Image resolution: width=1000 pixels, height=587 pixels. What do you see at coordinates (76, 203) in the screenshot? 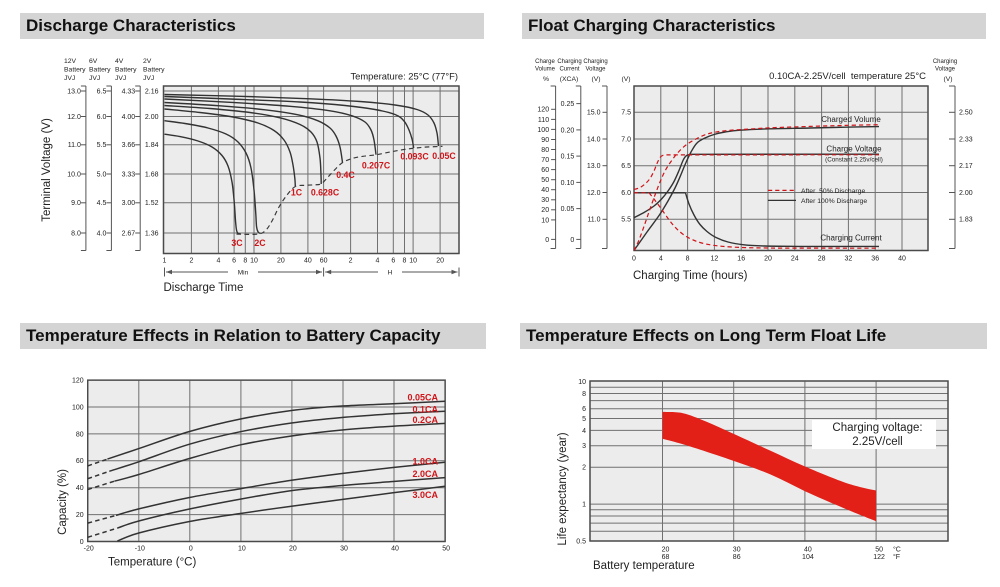
I see `svg-text: 9.0` at bounding box center [76, 203].